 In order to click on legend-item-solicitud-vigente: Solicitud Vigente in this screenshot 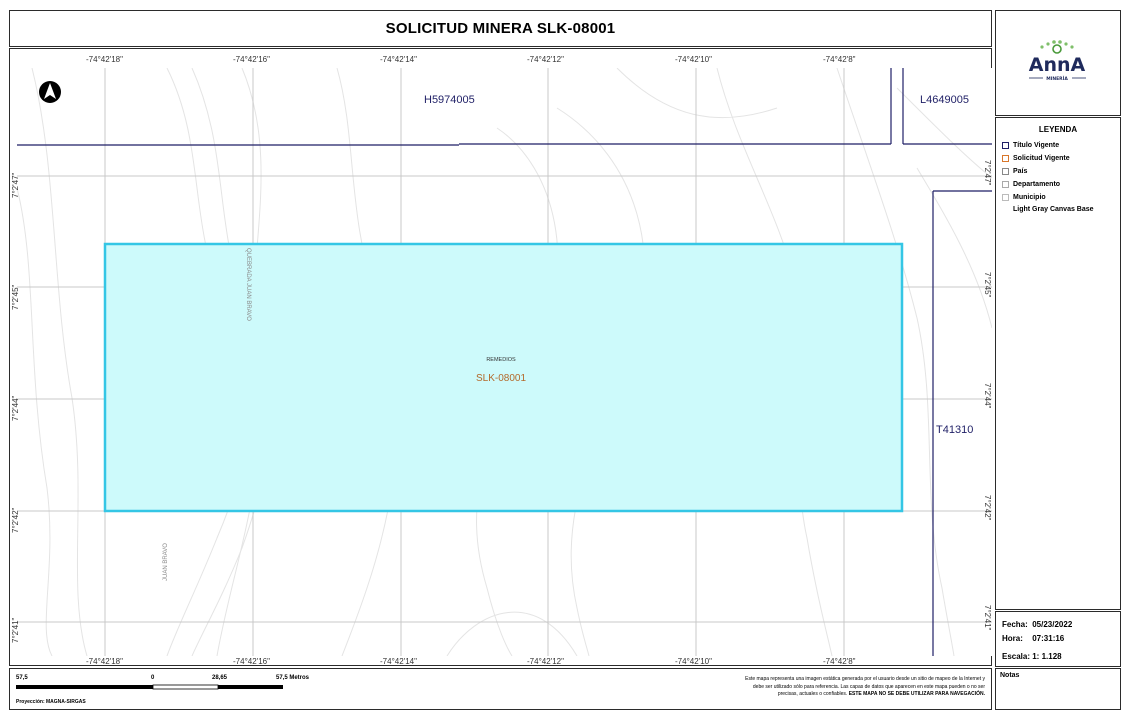, I will do `click(1036, 158)`.